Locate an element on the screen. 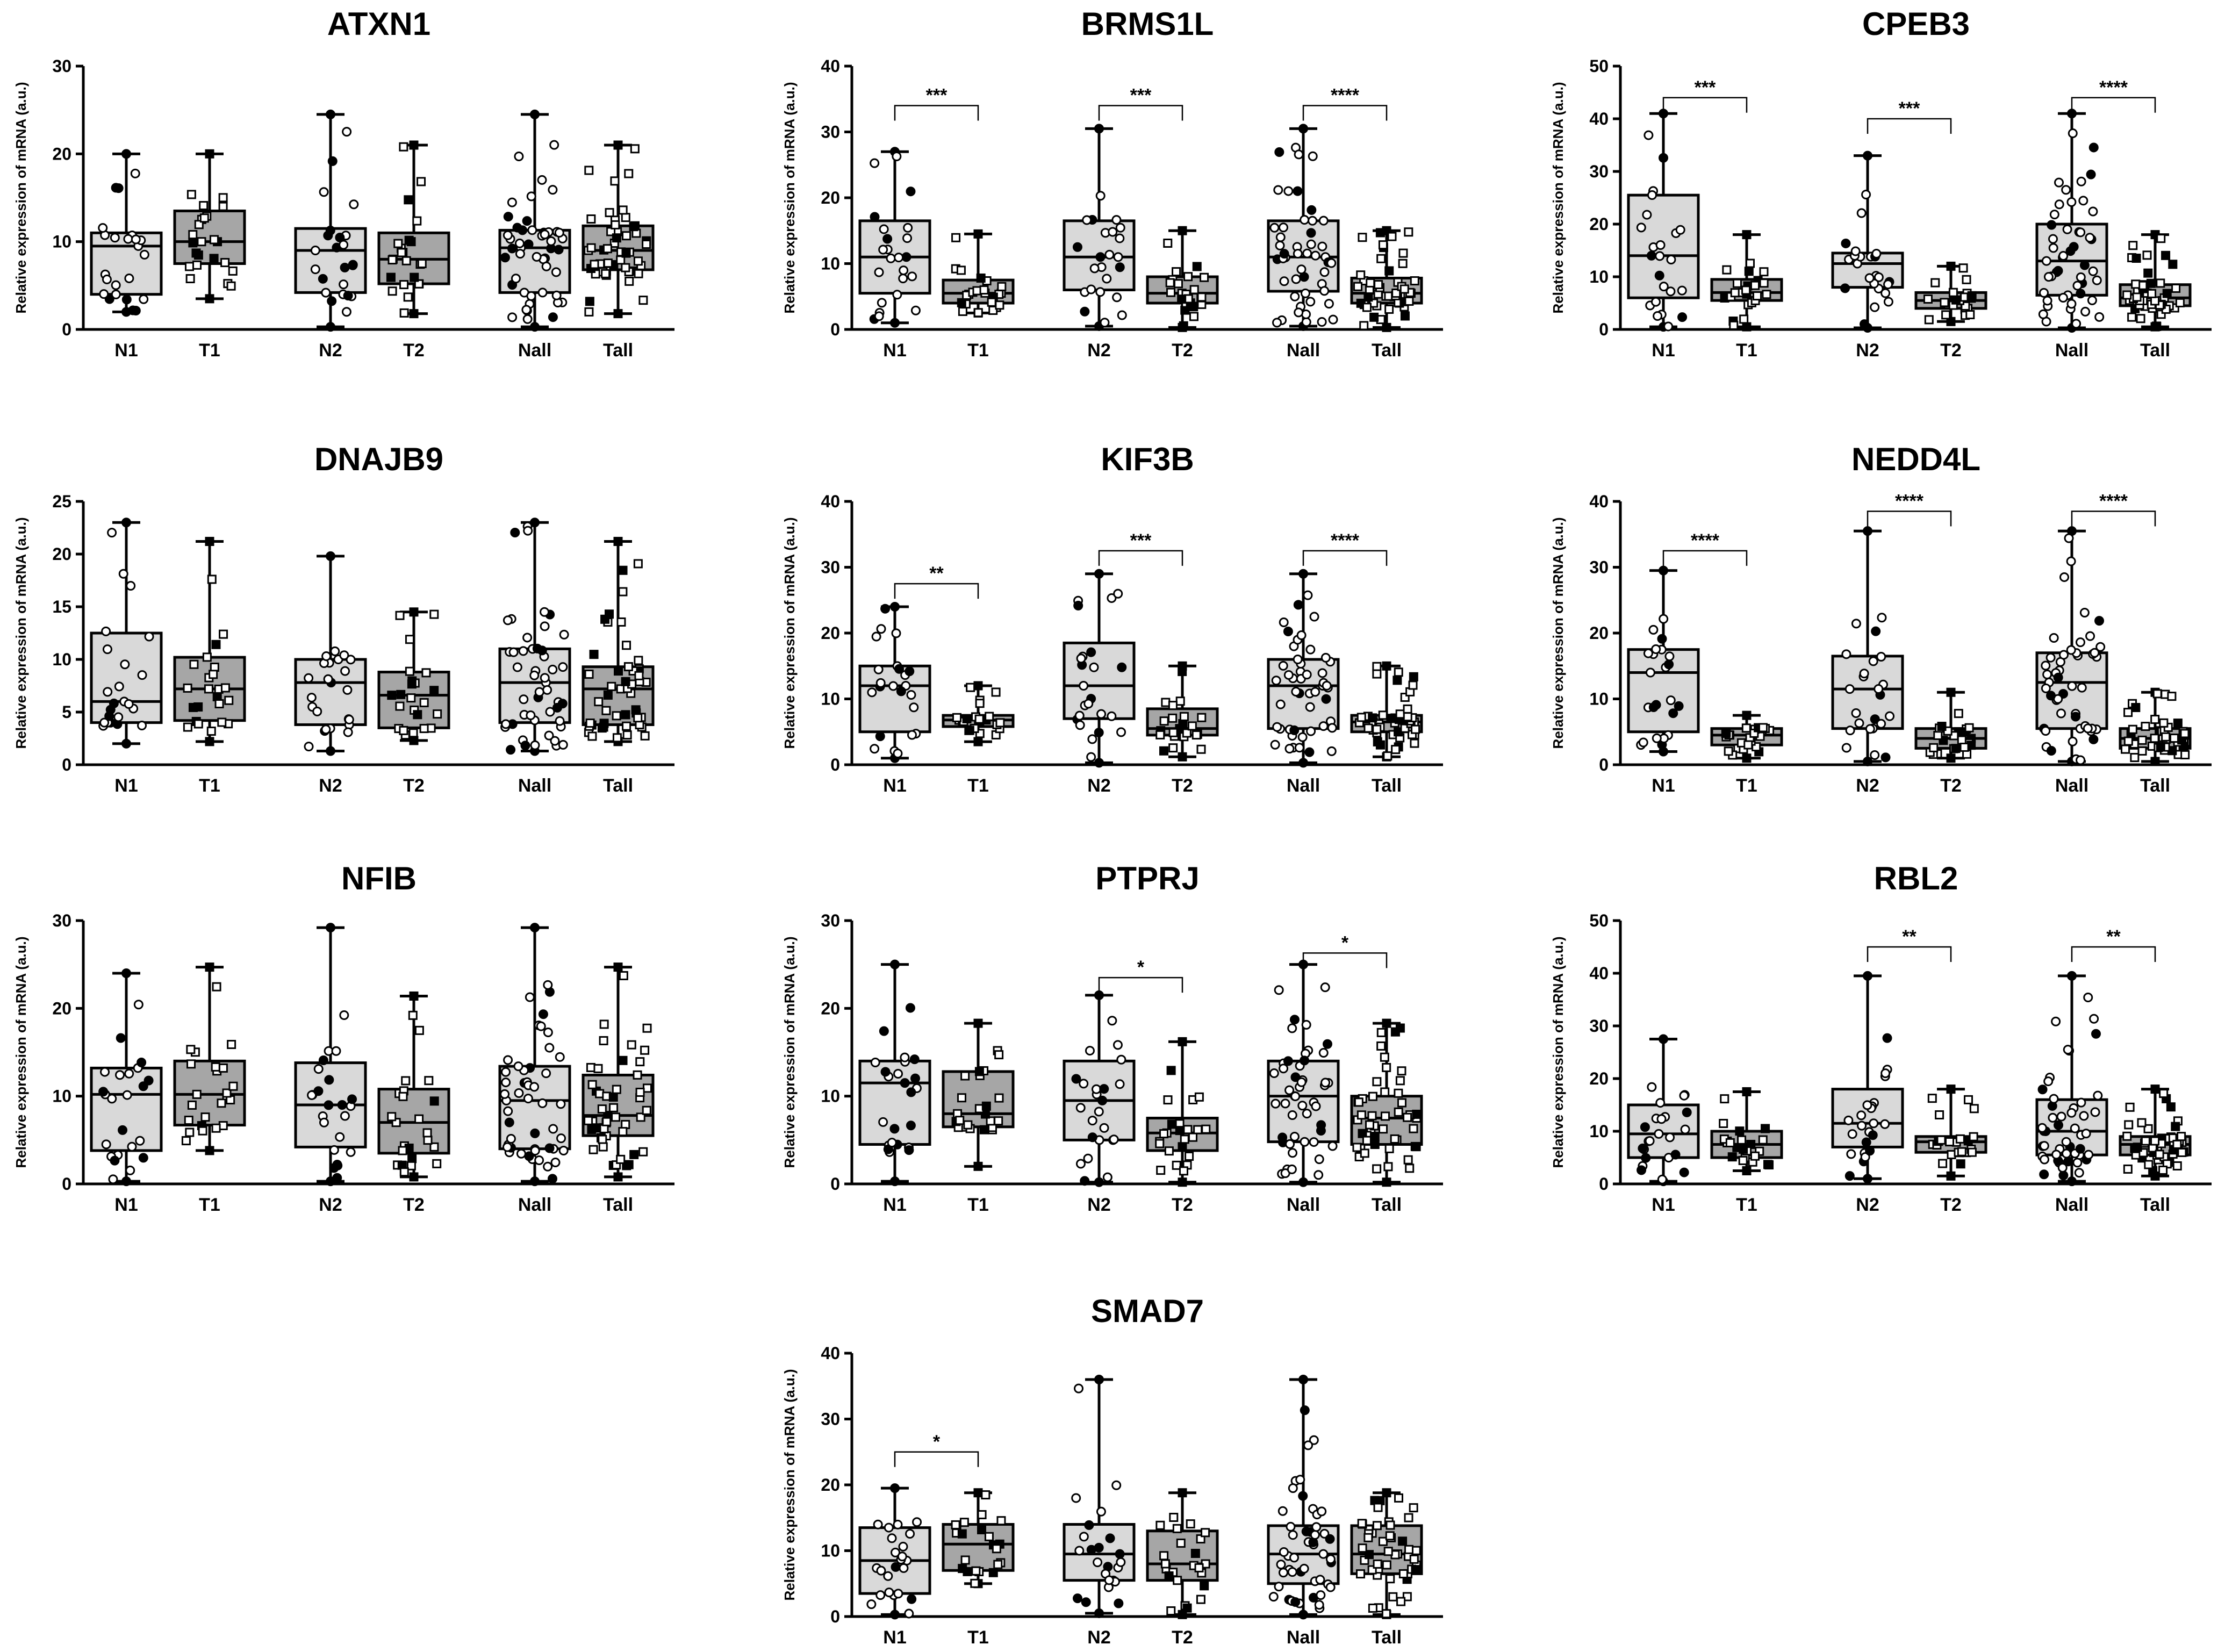 This screenshot has width=2225, height=1652. box-group-n1 is located at coordinates (894, 1073).